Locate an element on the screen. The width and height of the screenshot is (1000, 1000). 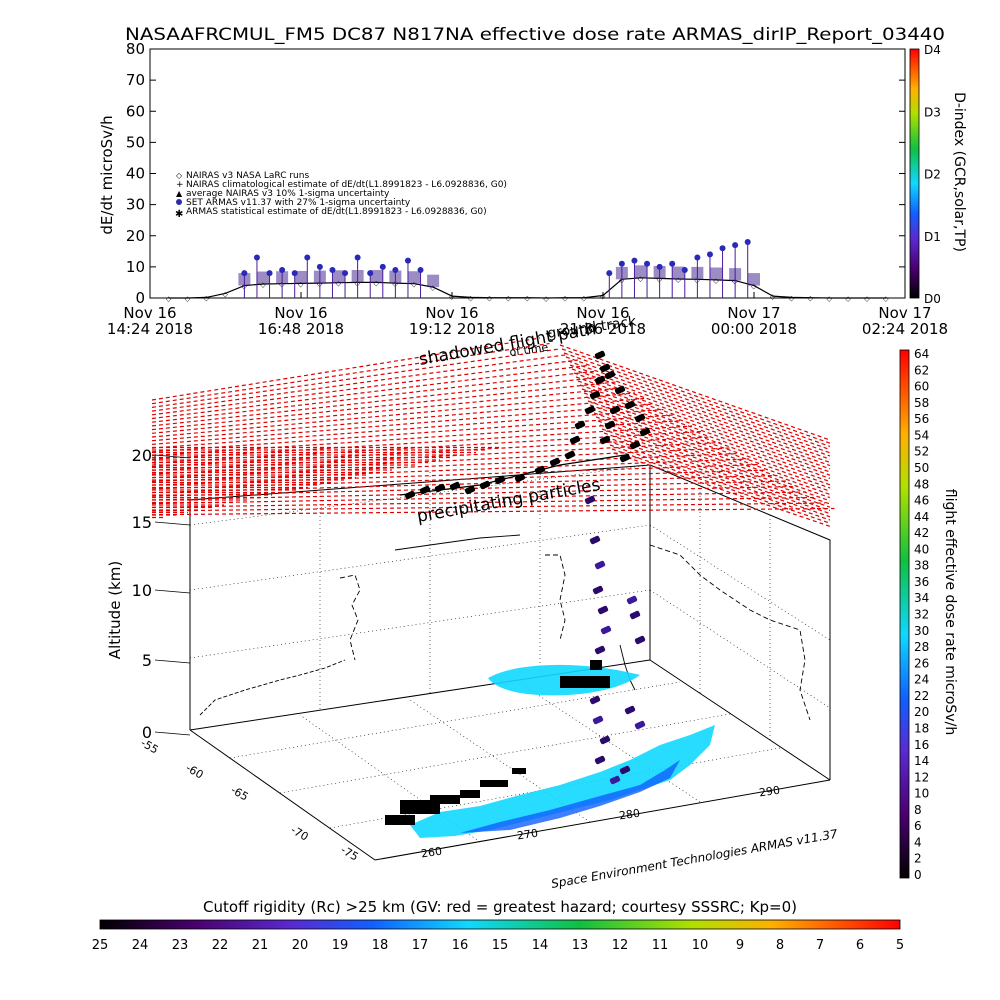
flight-path is located at coordinates (525, 567).